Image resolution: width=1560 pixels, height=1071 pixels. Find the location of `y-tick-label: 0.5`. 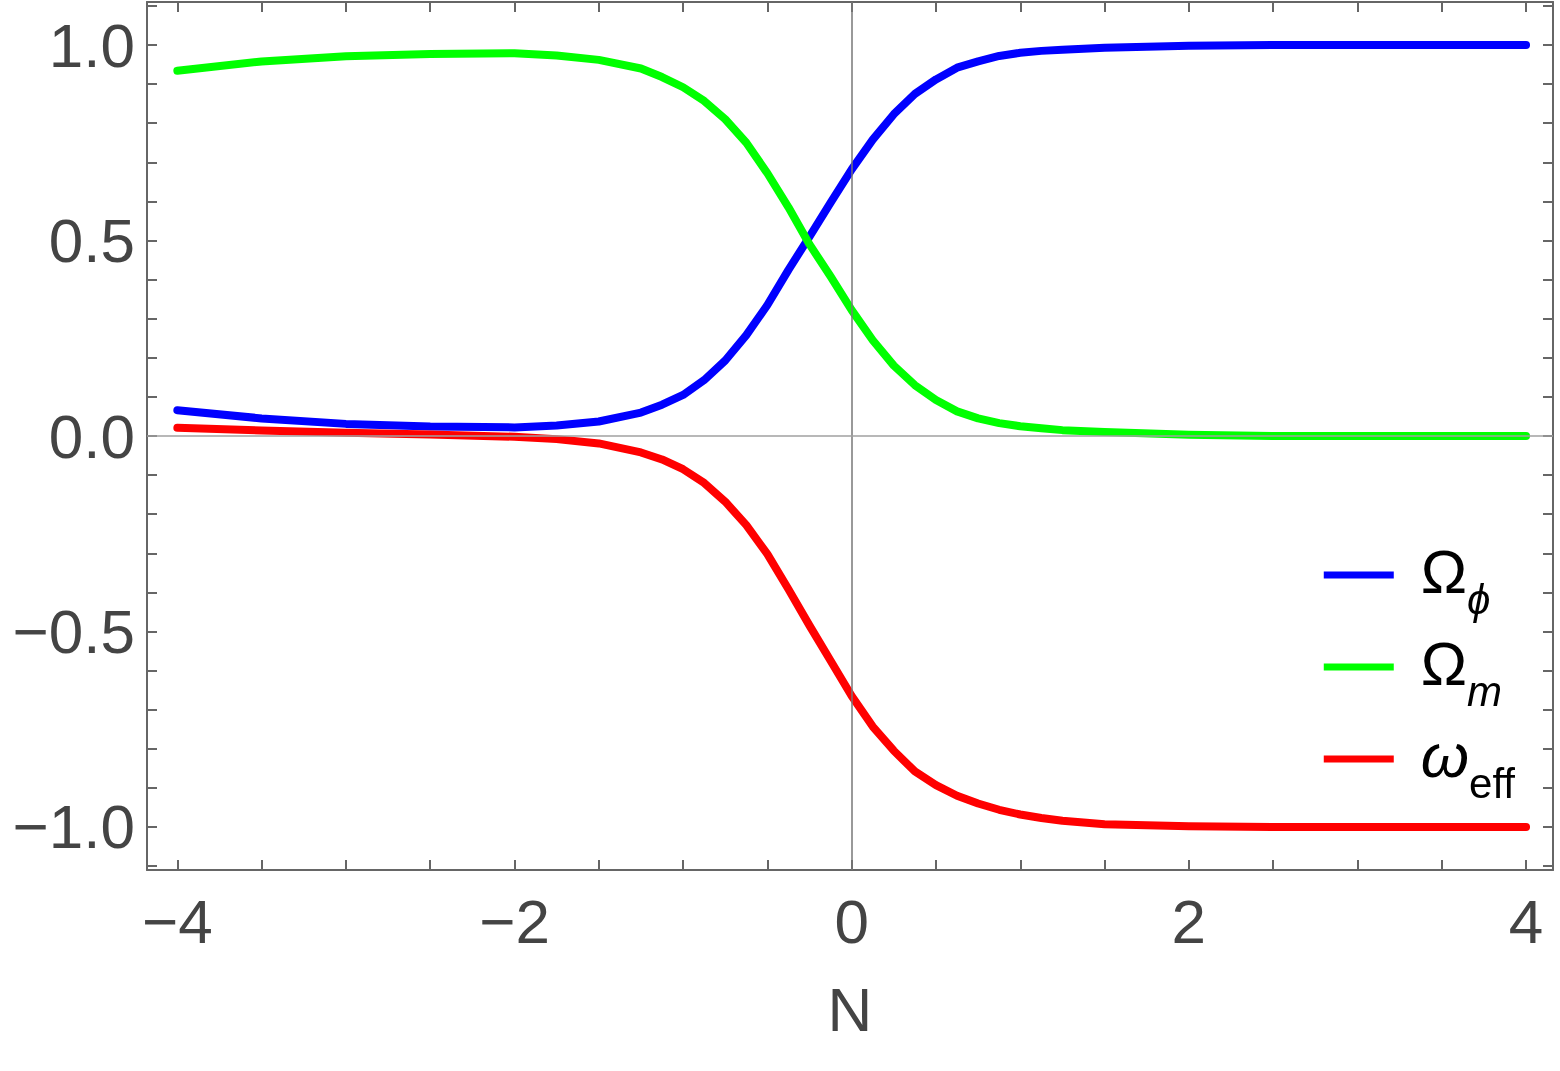

y-tick-label: 0.5 is located at coordinates (91, 240).